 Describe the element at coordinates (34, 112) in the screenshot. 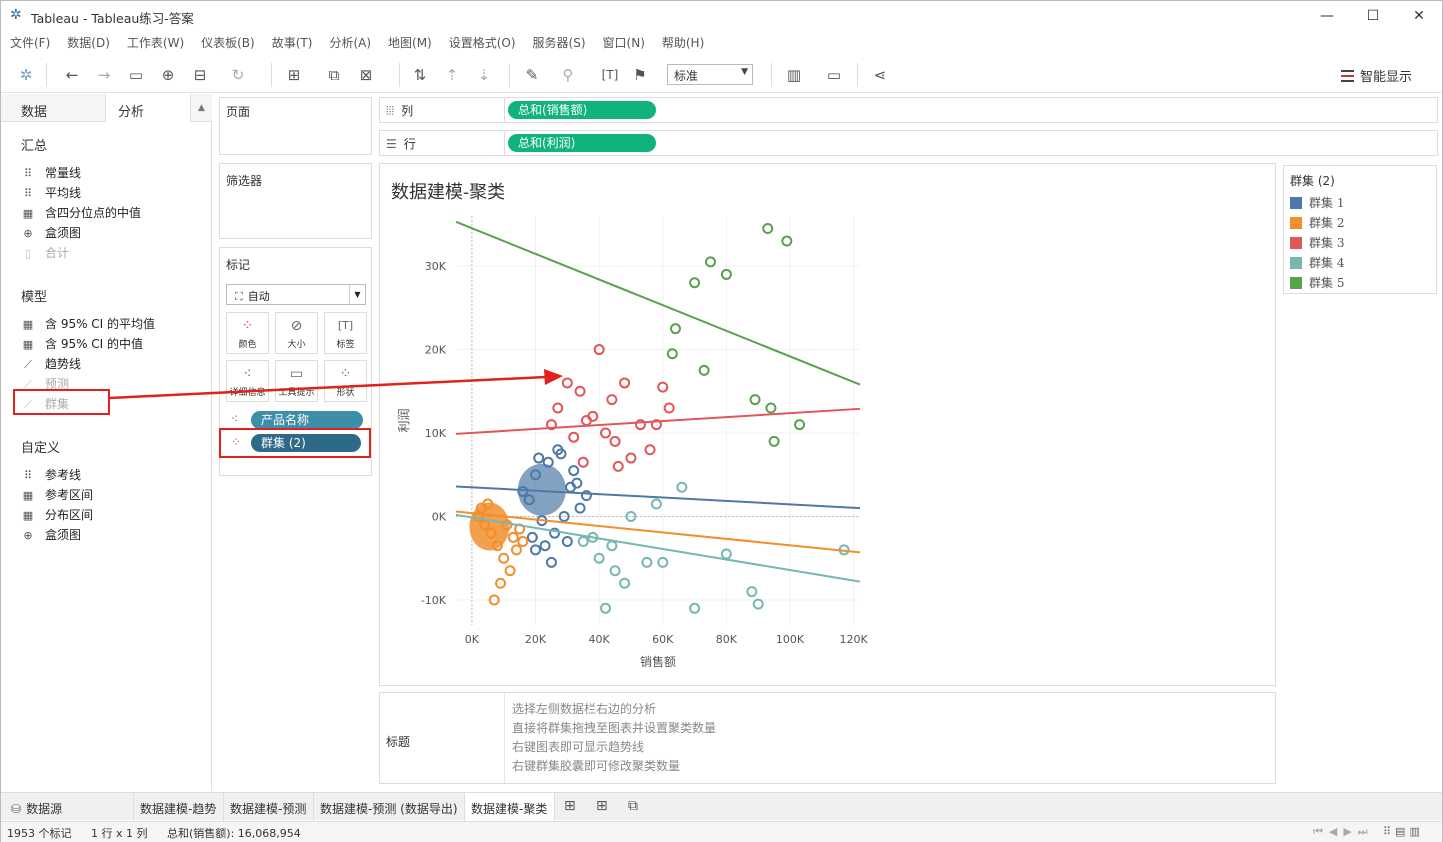

I see `tab-data: 数据` at that location.